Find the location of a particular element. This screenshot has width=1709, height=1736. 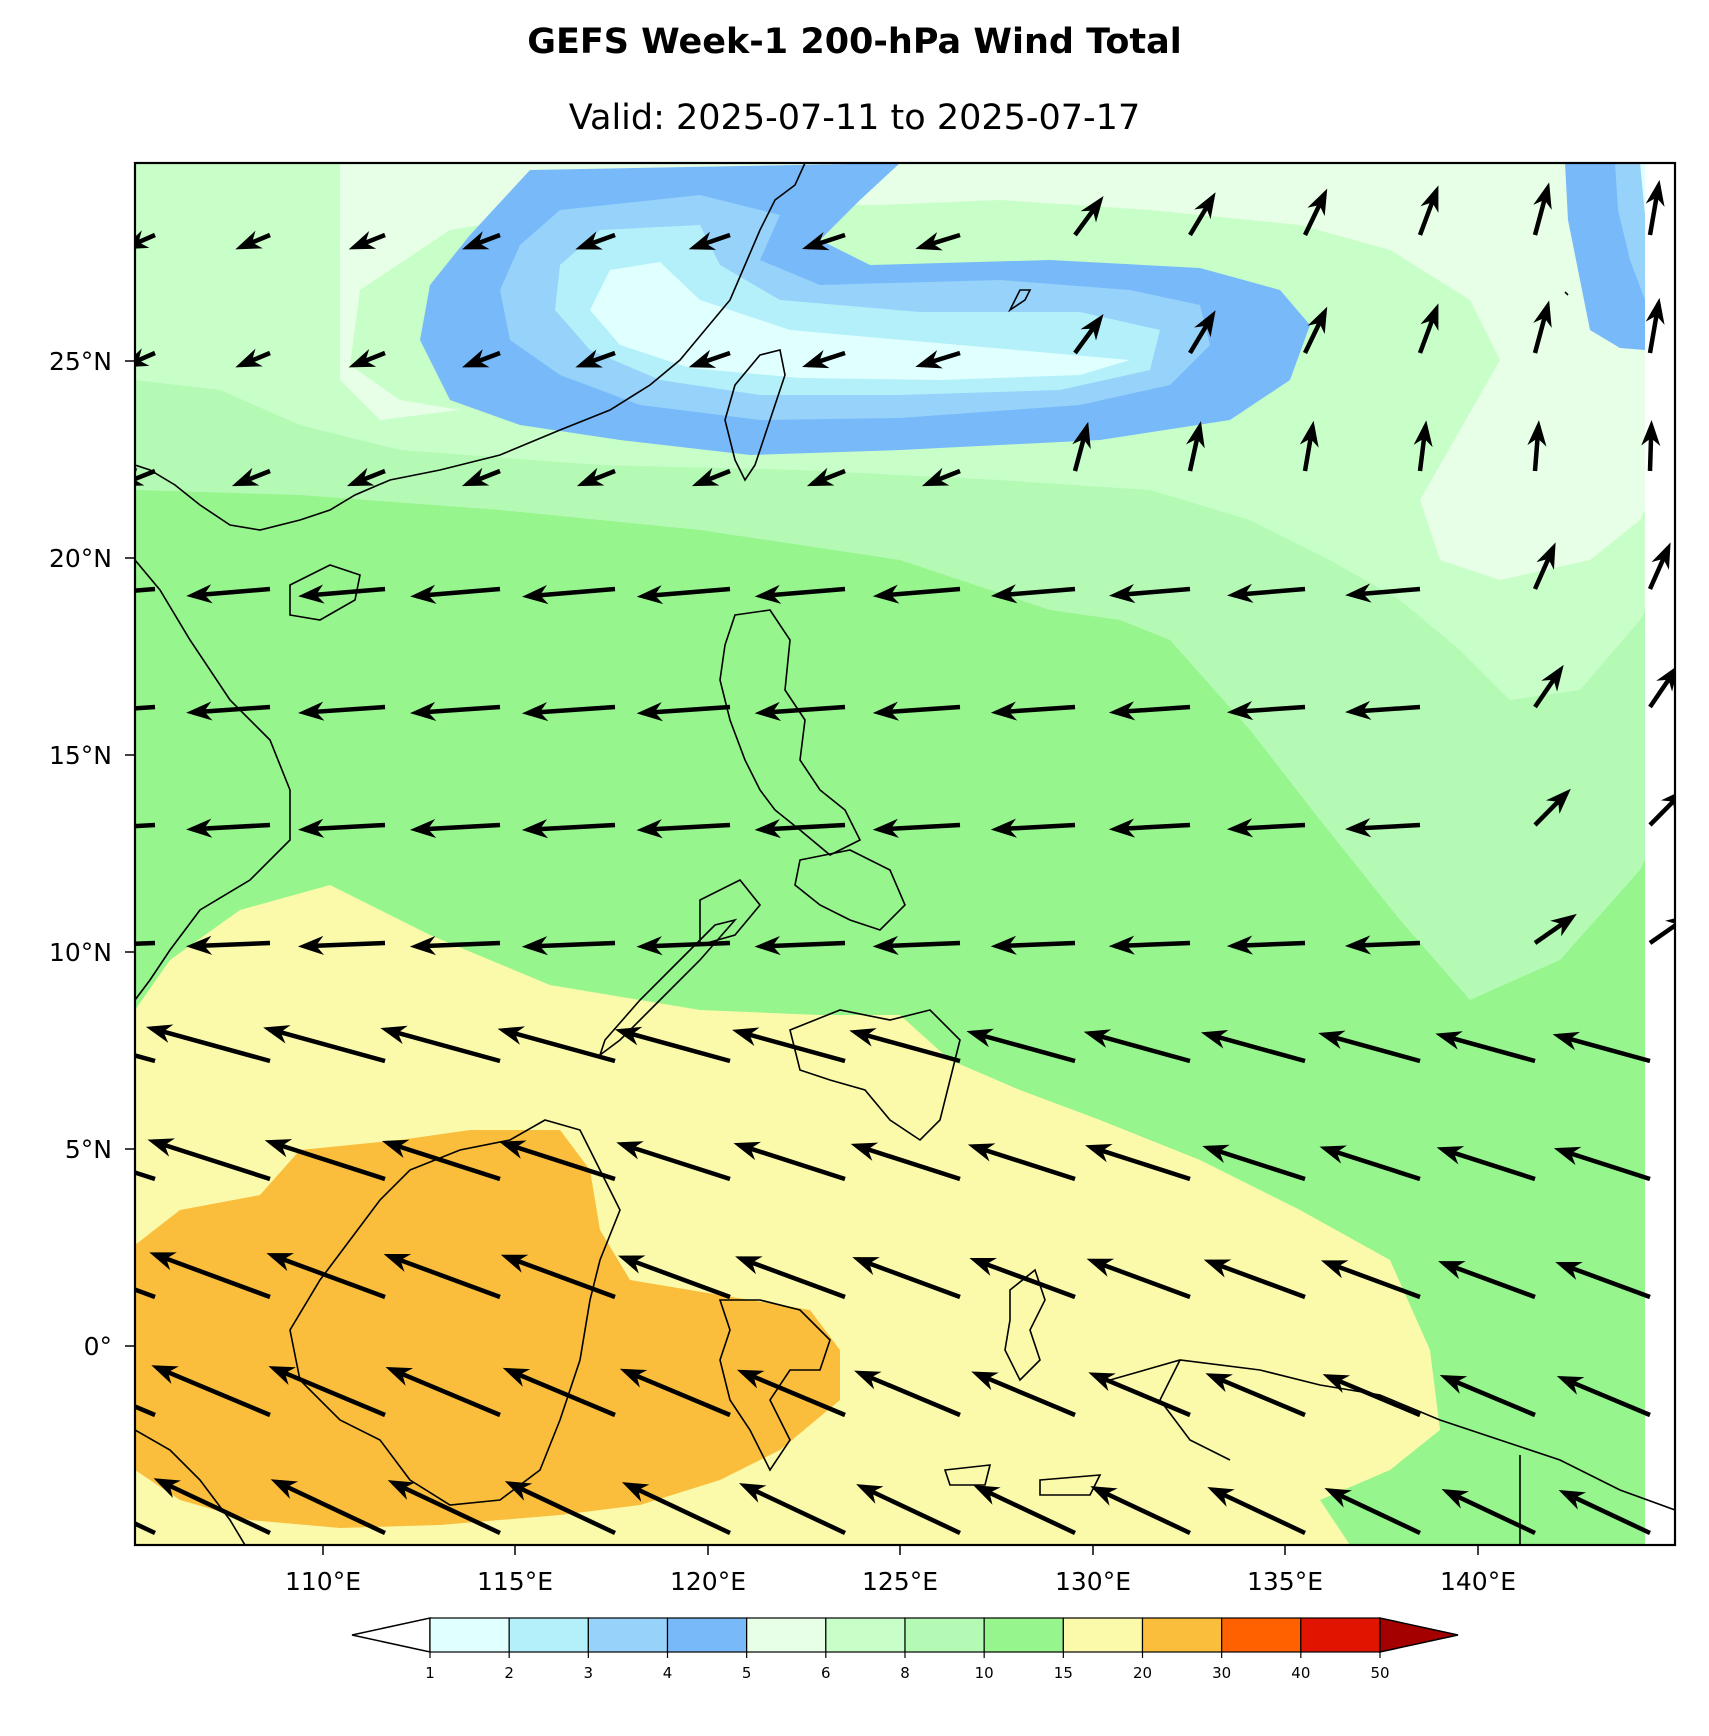

colorbar-tick-label: 4 is located at coordinates (668, 1673).